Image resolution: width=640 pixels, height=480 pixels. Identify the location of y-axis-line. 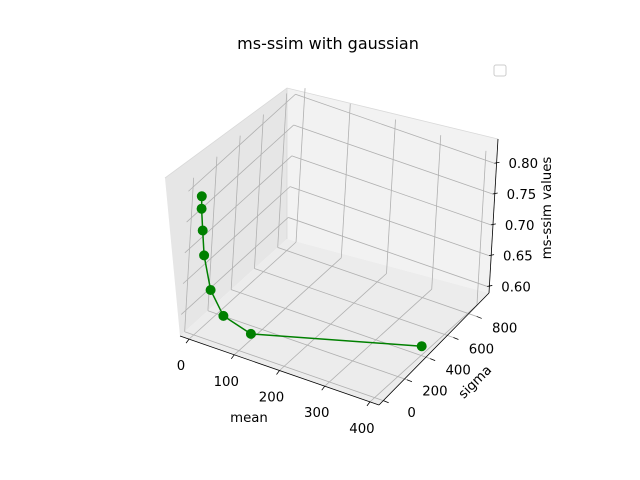
(434, 349).